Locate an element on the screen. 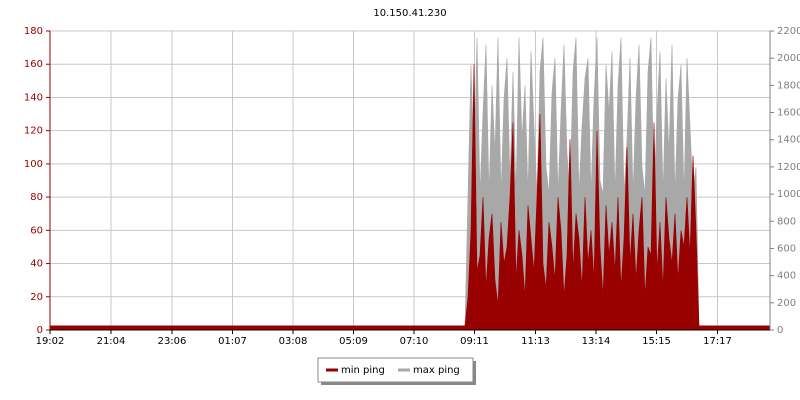 The width and height of the screenshot is (800, 400). legend-label: min ping is located at coordinates (363, 370).